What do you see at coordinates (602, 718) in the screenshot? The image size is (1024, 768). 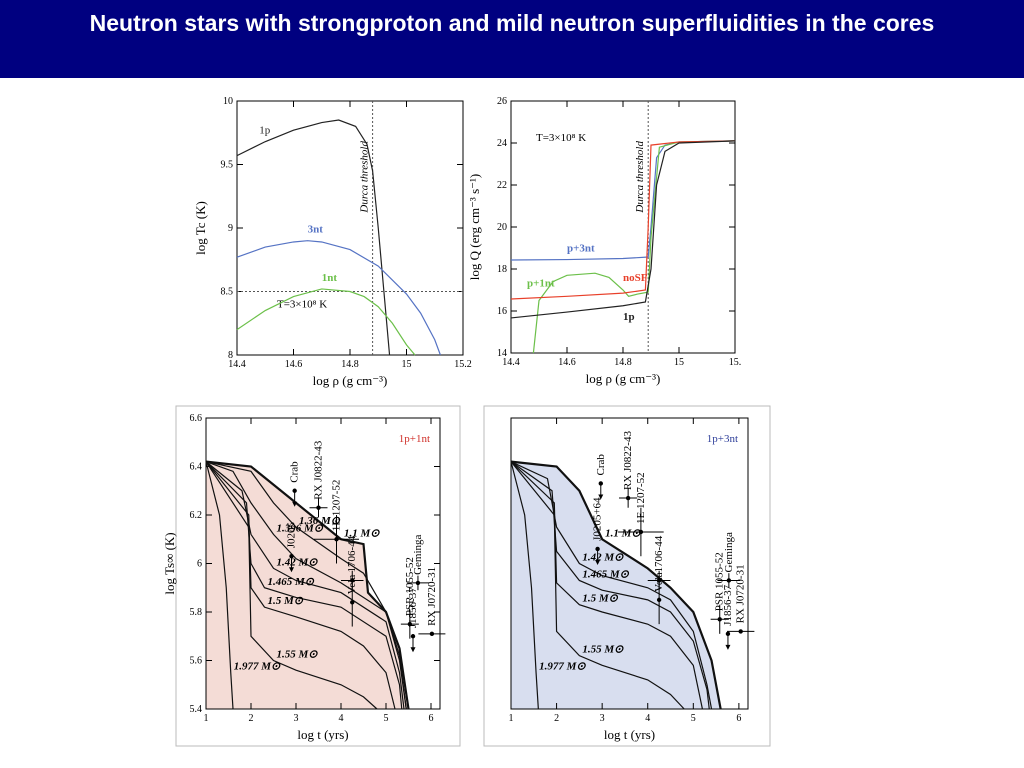 I see `x-tick-label: 3` at bounding box center [602, 718].